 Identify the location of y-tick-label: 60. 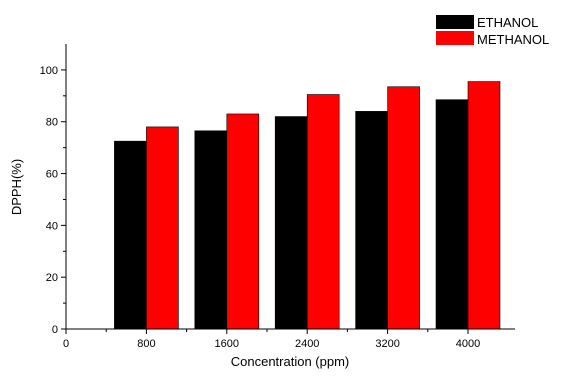
(52, 175).